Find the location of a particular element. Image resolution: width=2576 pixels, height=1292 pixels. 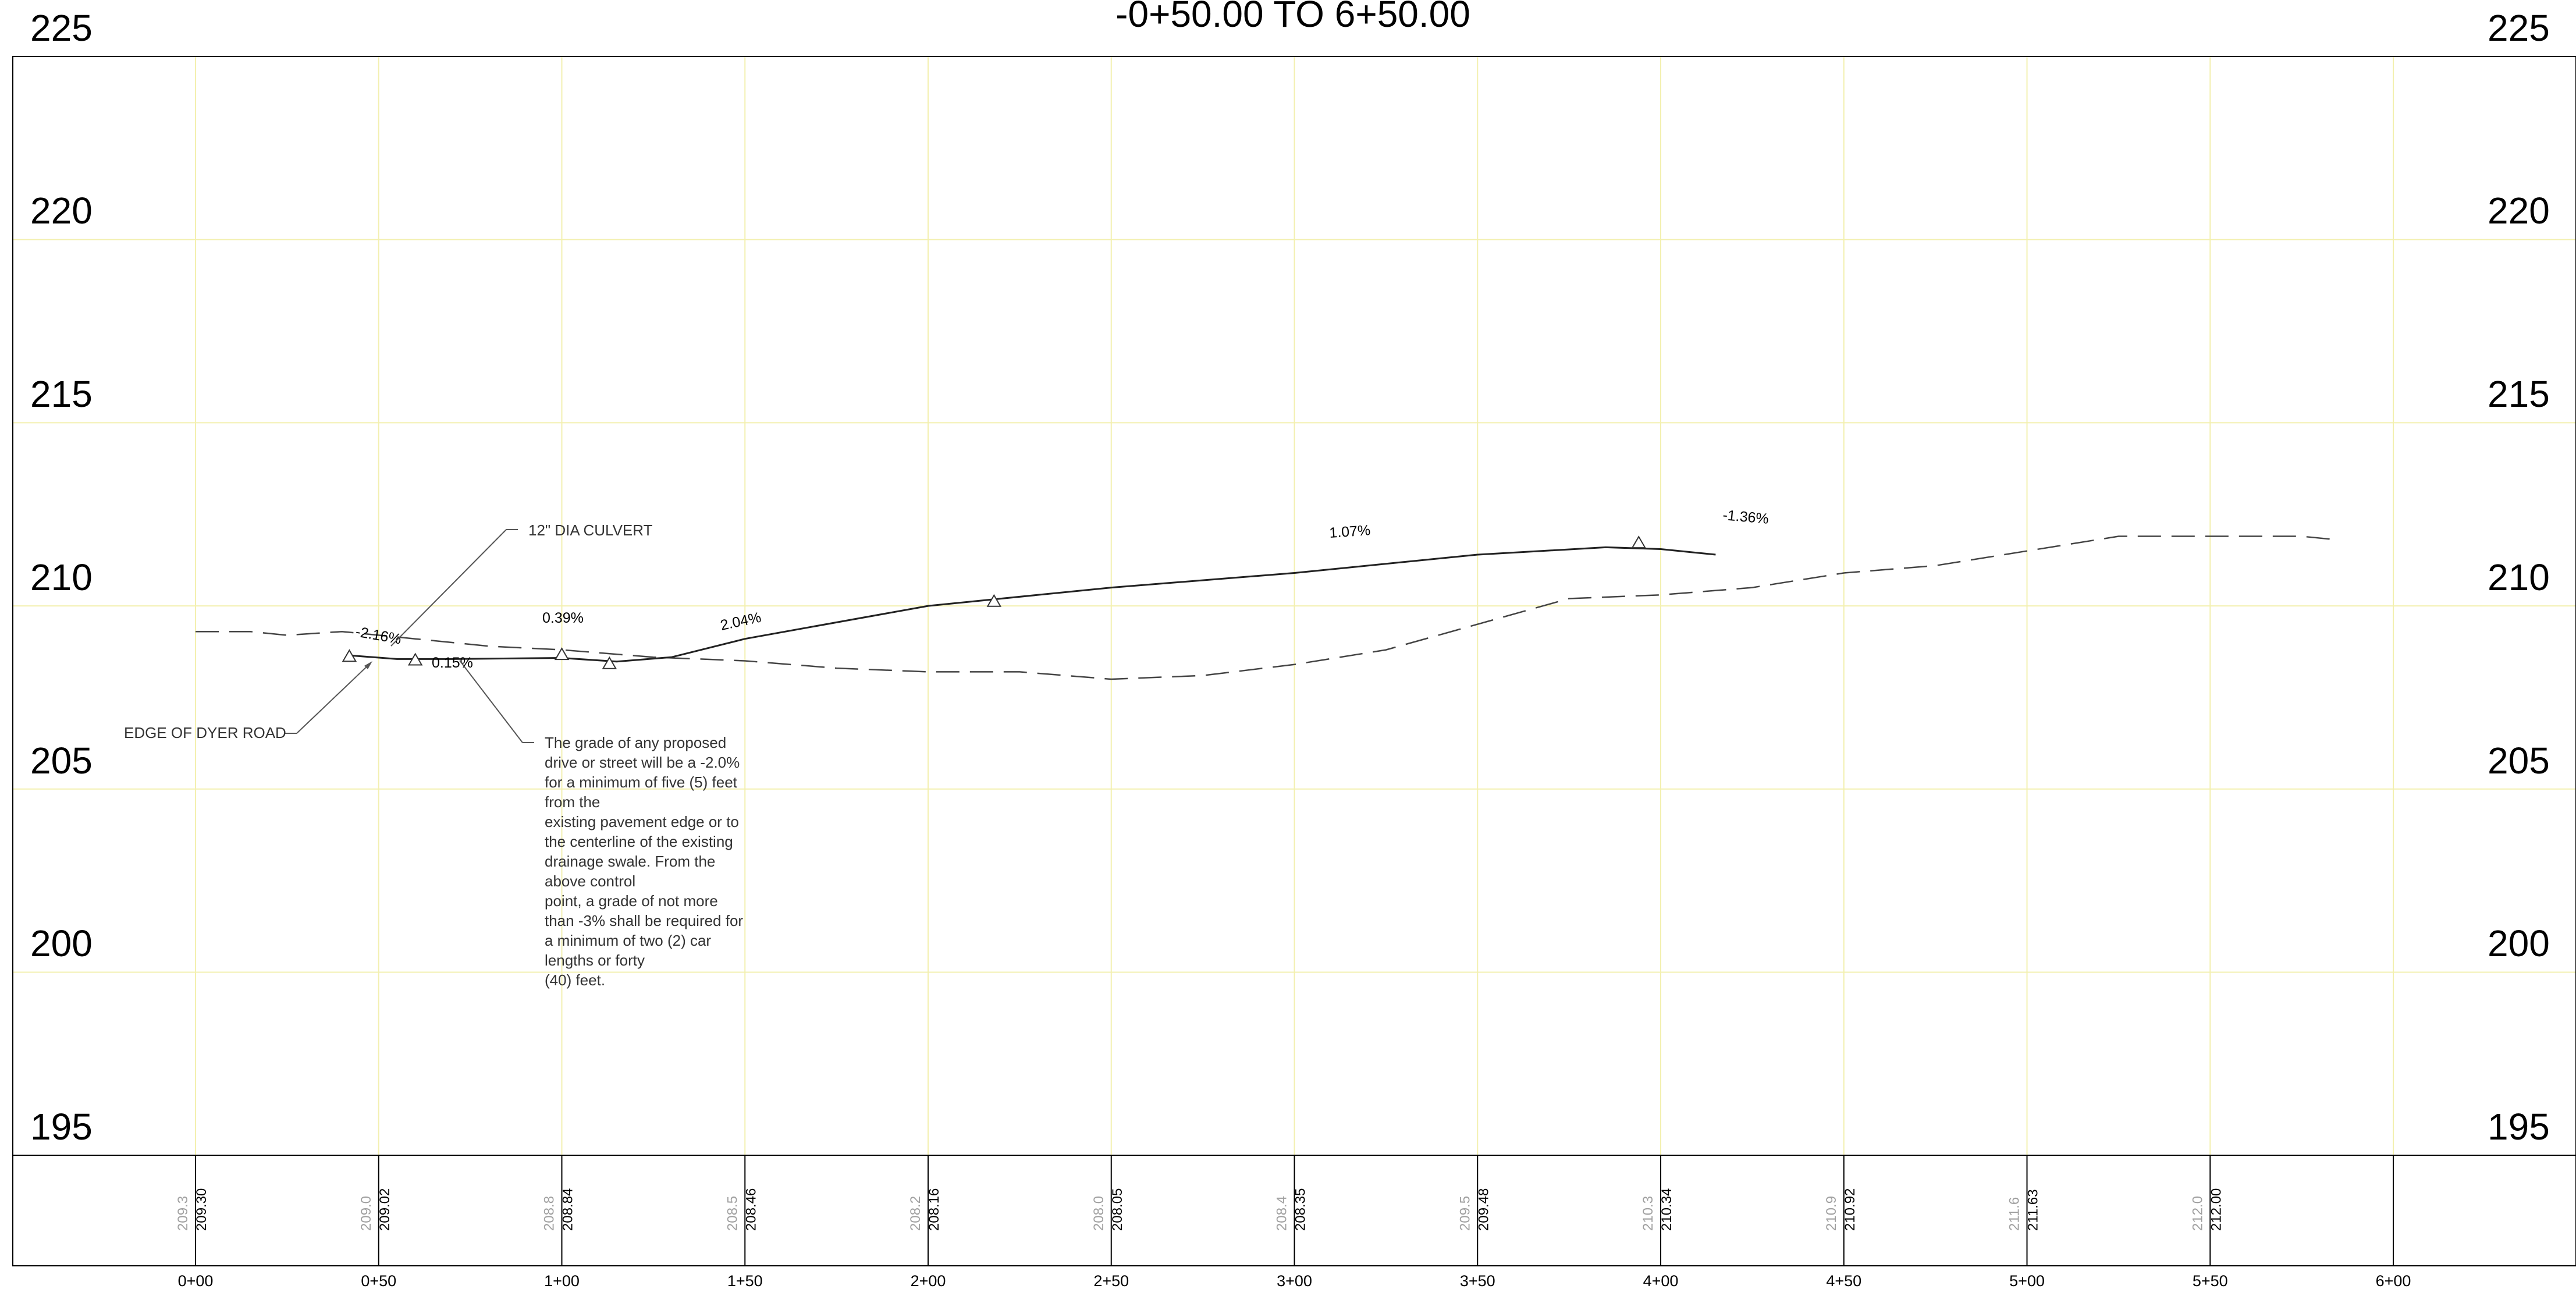

note-line: from the is located at coordinates (572, 802).